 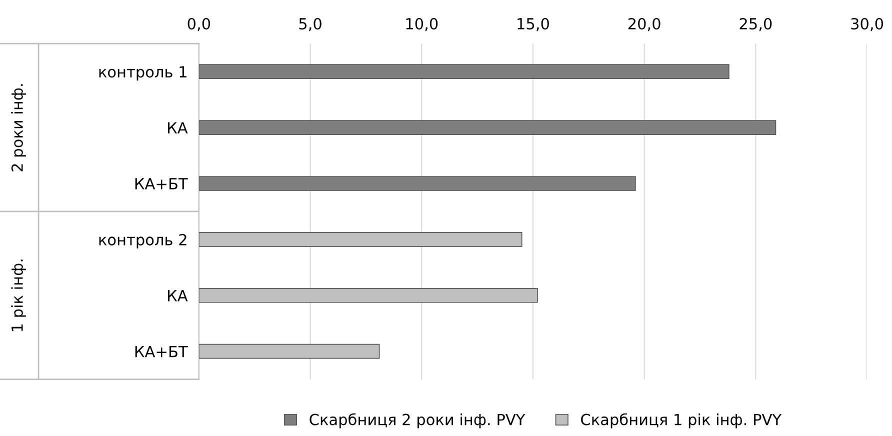 What do you see at coordinates (310, 25) in the screenshot?
I see `x-tick-label: 5,0` at bounding box center [310, 25].